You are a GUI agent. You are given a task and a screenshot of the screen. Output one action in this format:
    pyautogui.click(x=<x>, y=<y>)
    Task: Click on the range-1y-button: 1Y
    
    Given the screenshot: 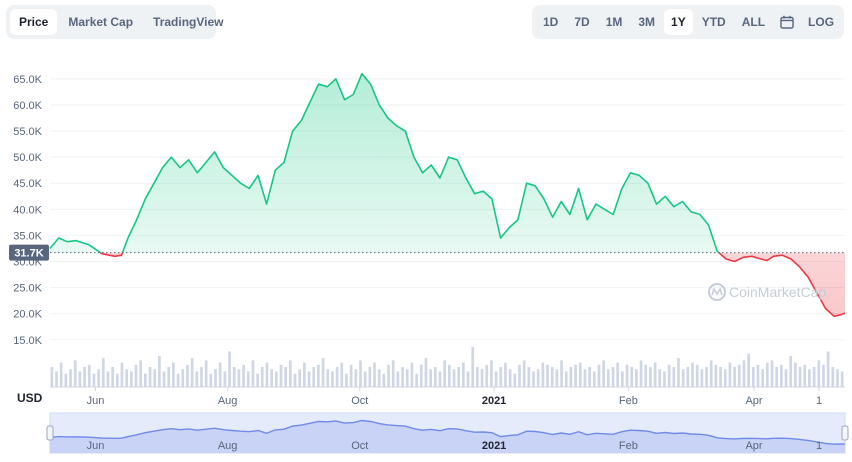 What is the action you would take?
    pyautogui.click(x=678, y=22)
    